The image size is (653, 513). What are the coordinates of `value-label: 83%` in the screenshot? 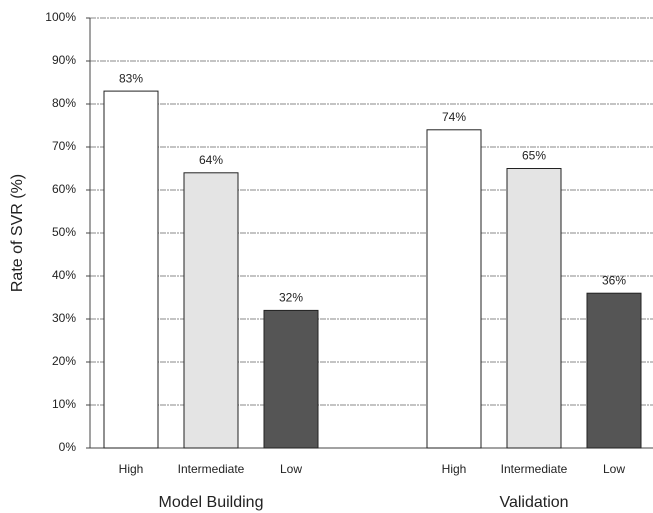 It's located at (131, 78).